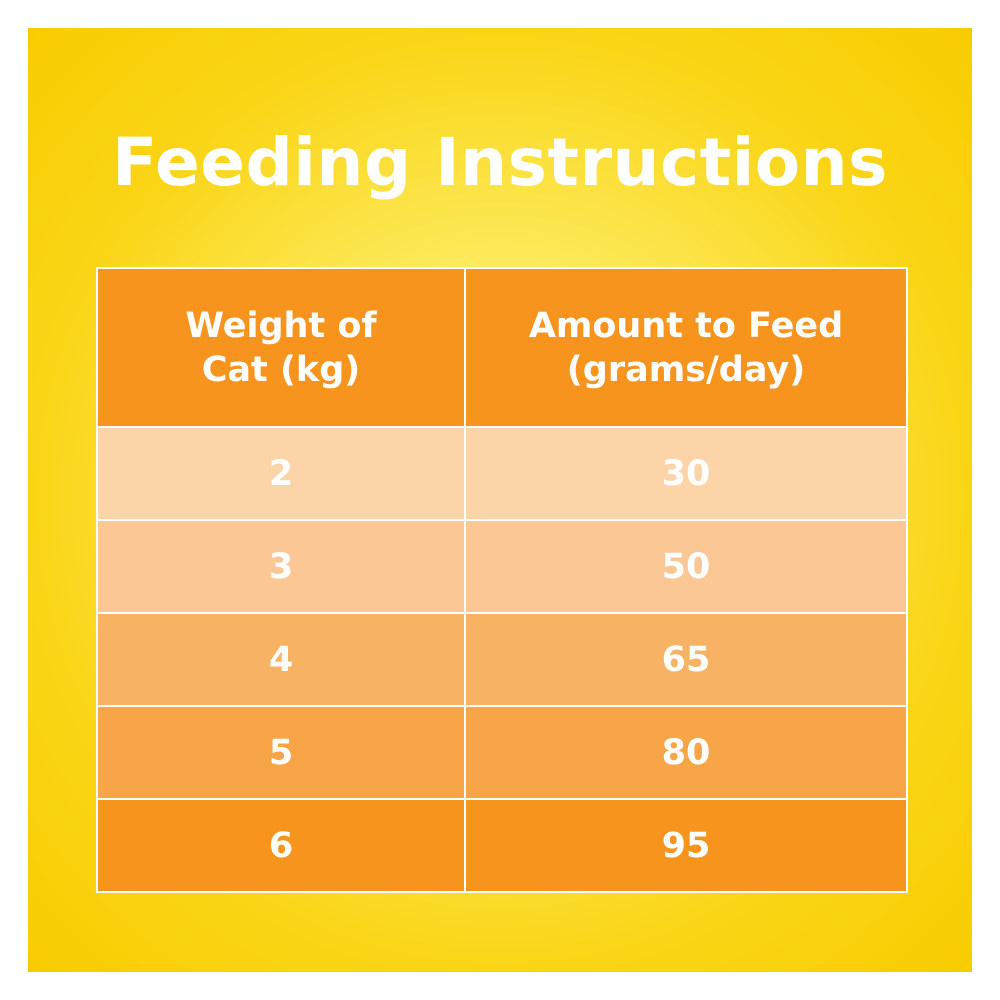 The image size is (1000, 1000). What do you see at coordinates (281, 659) in the screenshot?
I see `cell-weight: 4` at bounding box center [281, 659].